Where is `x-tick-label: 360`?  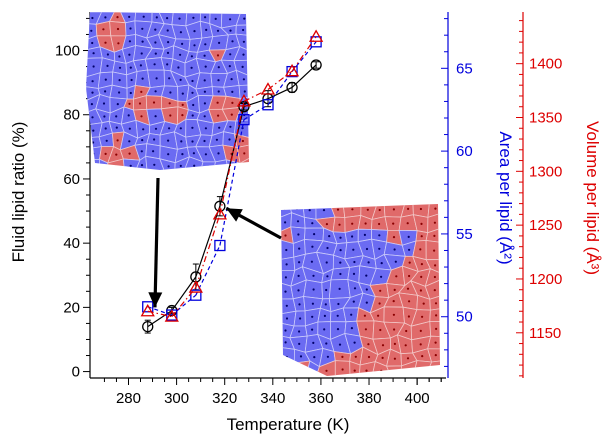
x-tick-label: 360 is located at coordinates (320, 398).